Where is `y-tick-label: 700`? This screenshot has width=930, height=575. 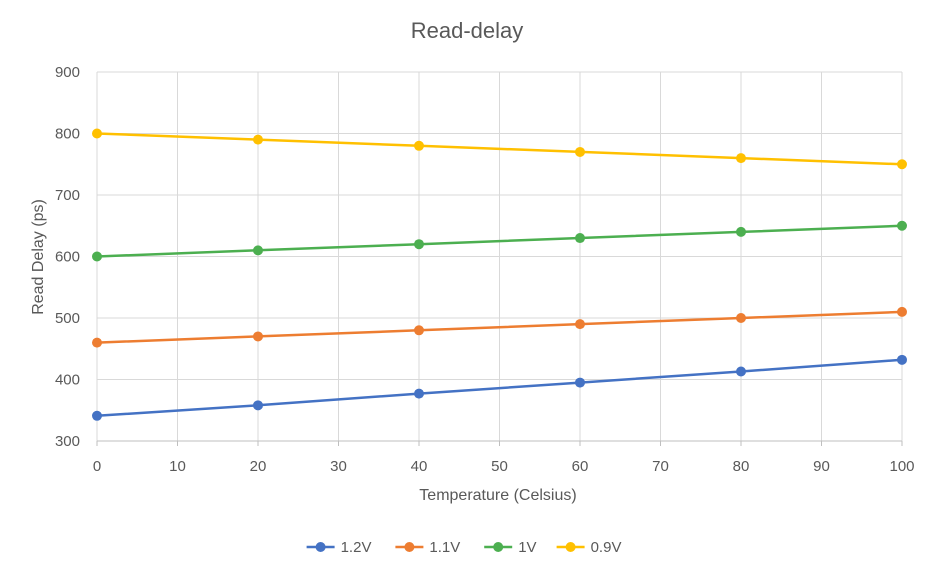 y-tick-label: 700 is located at coordinates (67, 195).